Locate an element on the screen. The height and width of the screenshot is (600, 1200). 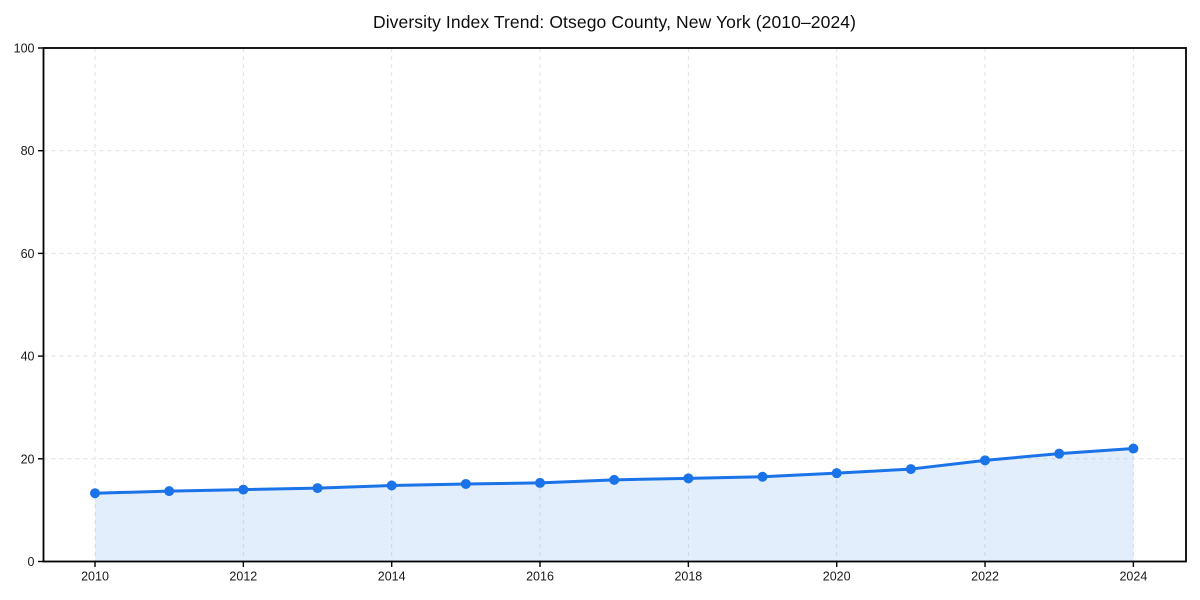
y-tick-label: 40 is located at coordinates (28, 357).